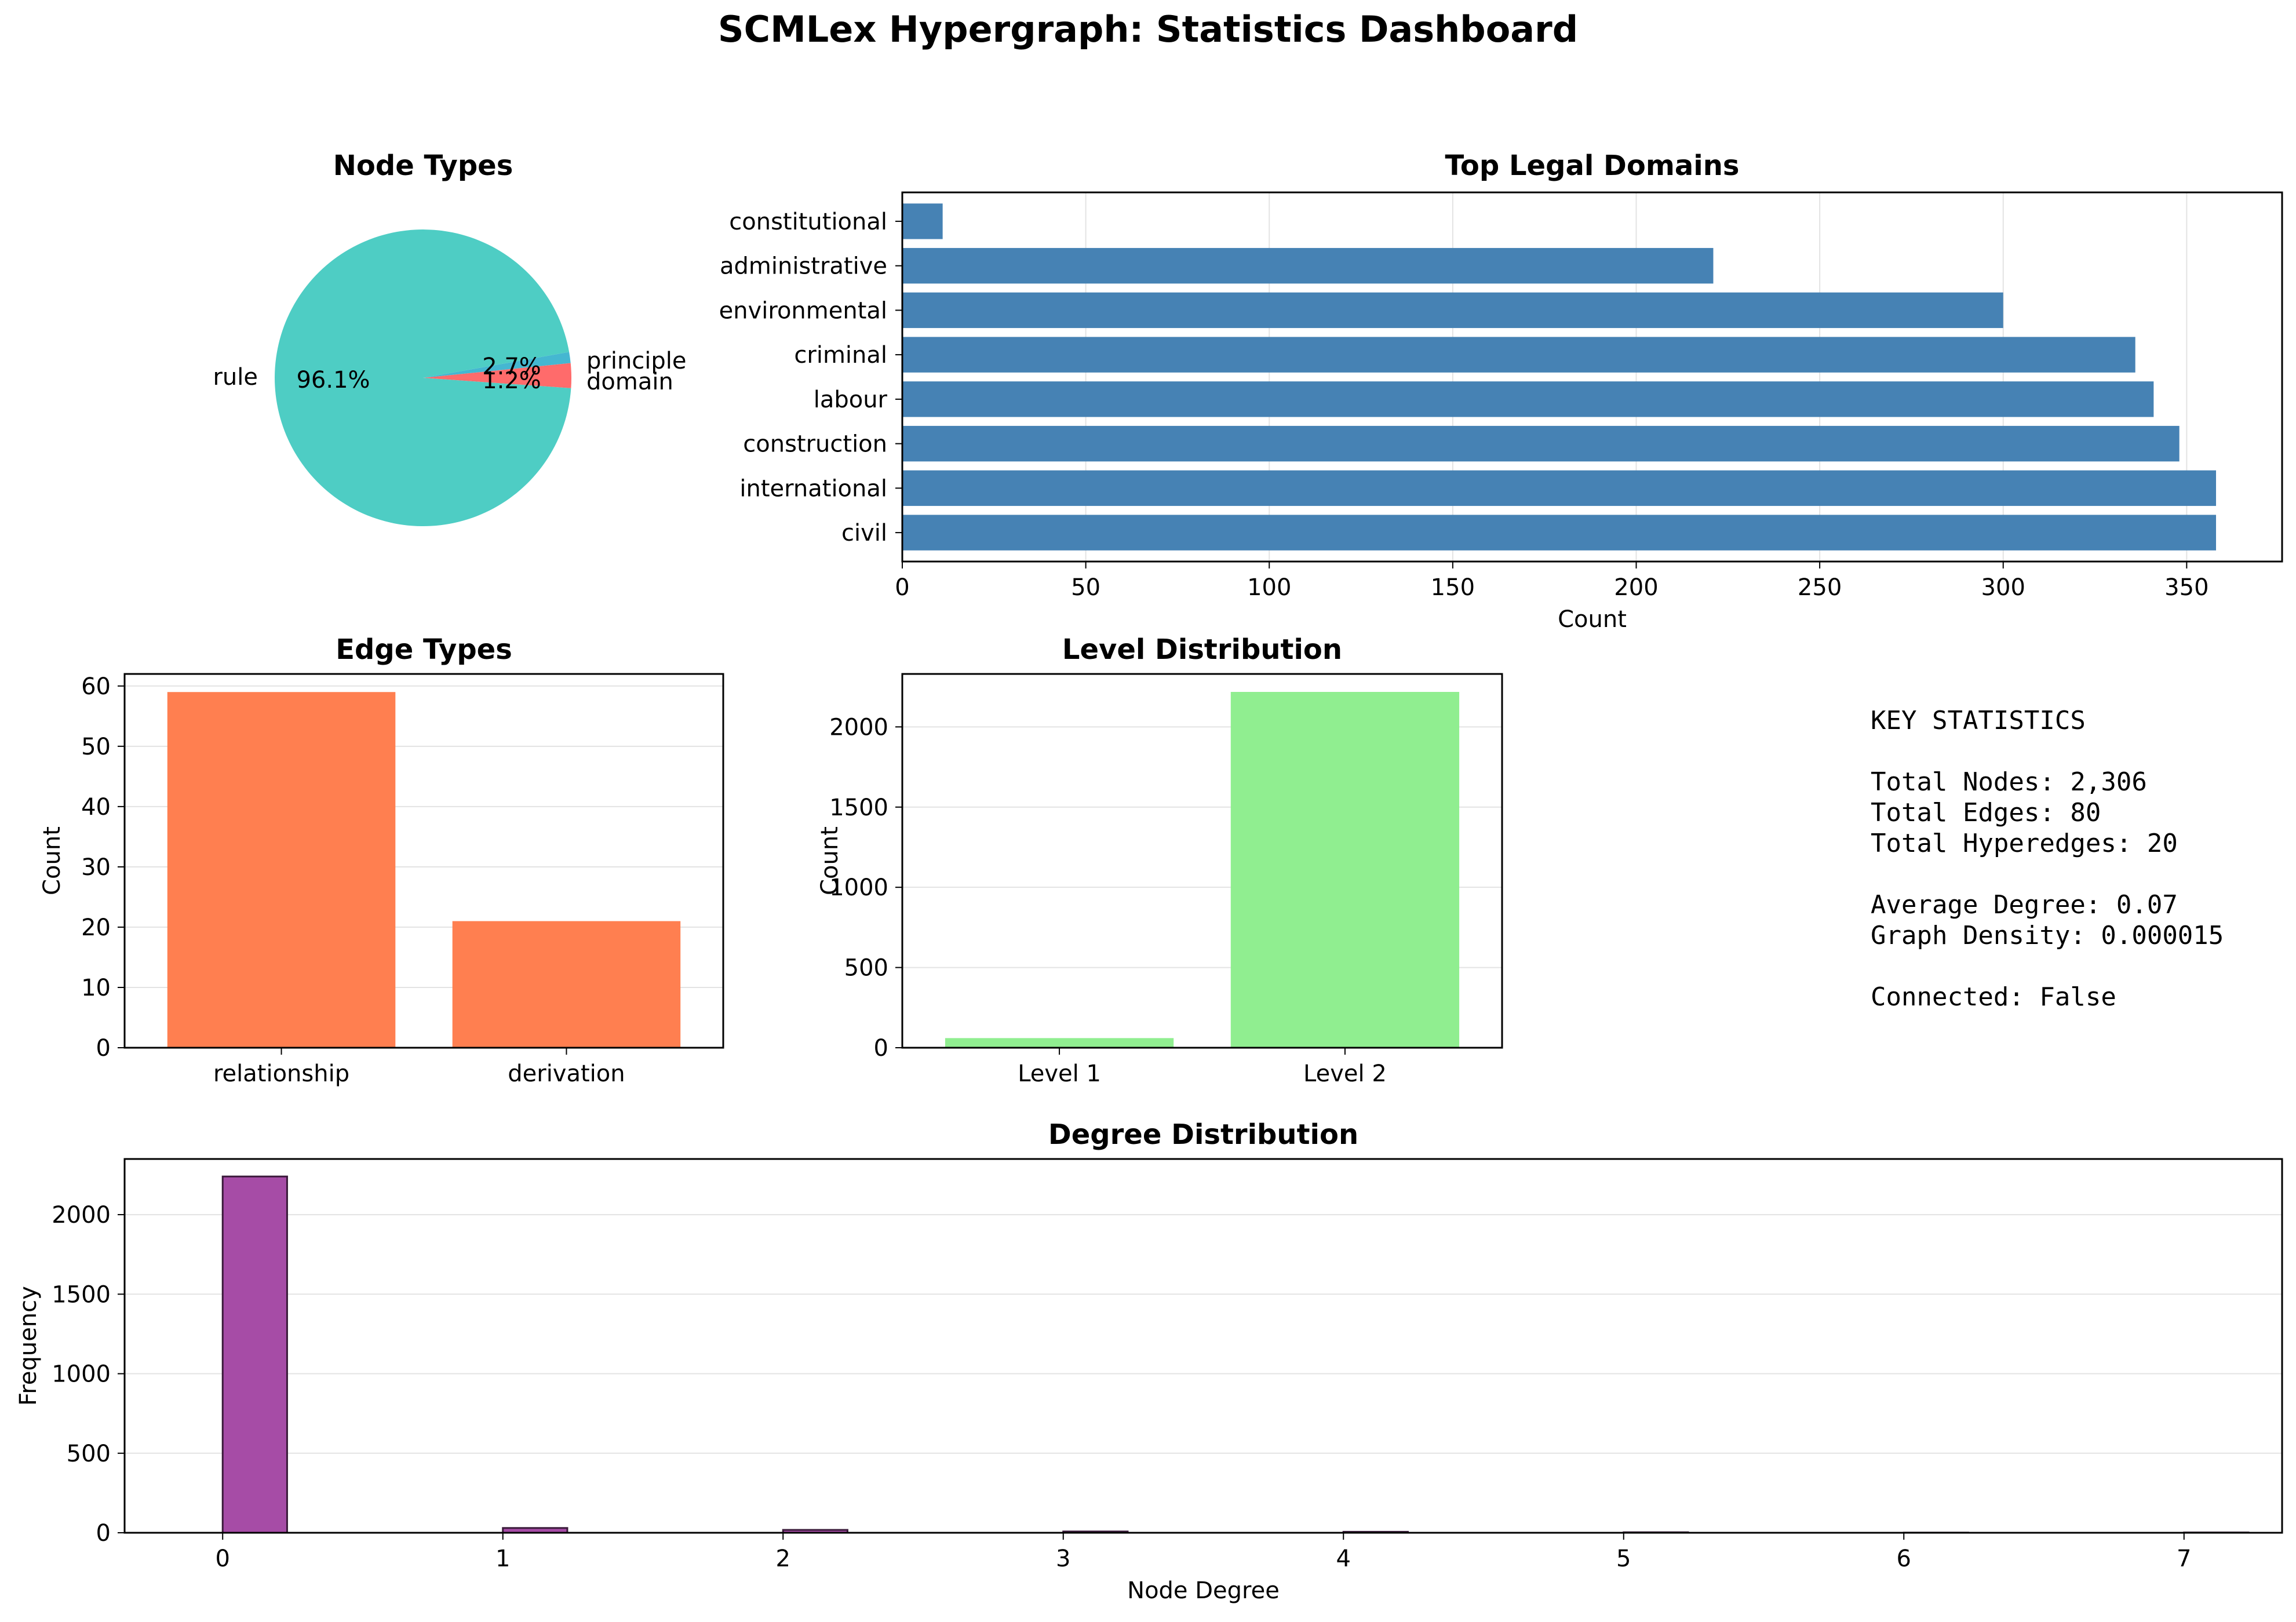  What do you see at coordinates (815, 444) in the screenshot?
I see `y-tick-label: construction` at bounding box center [815, 444].